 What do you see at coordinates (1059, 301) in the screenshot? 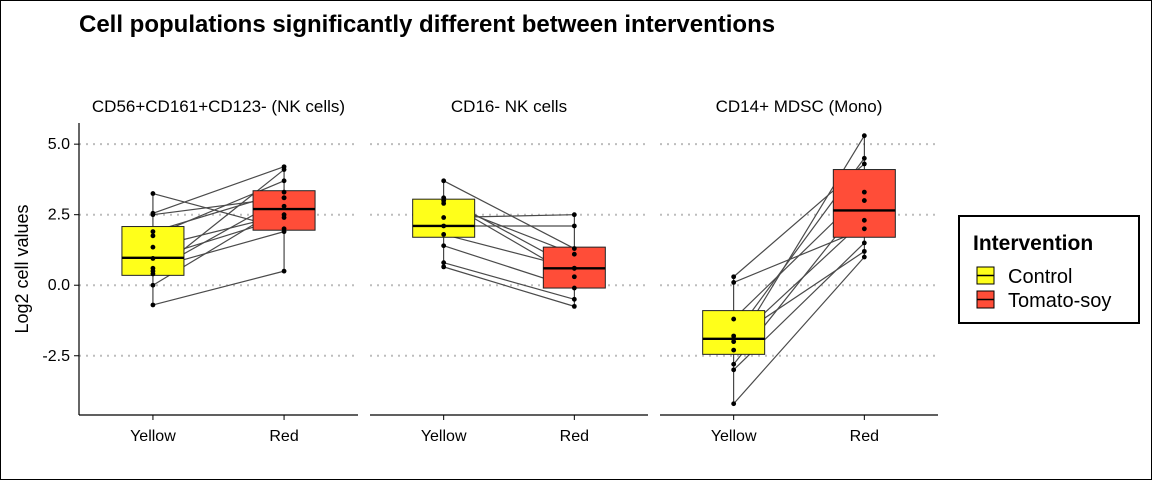
I see `legend-label-tomato-soy: Tomato-soy` at bounding box center [1059, 301].